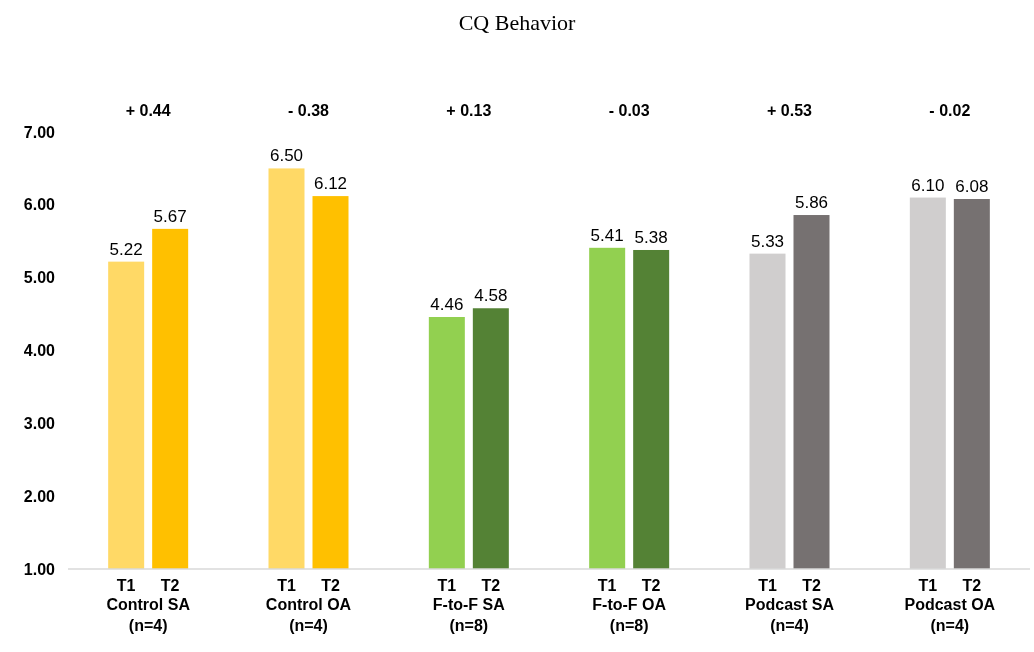 The width and height of the screenshot is (1034, 652). Describe the element at coordinates (811, 203) in the screenshot. I see `data-label: 5.86` at that location.